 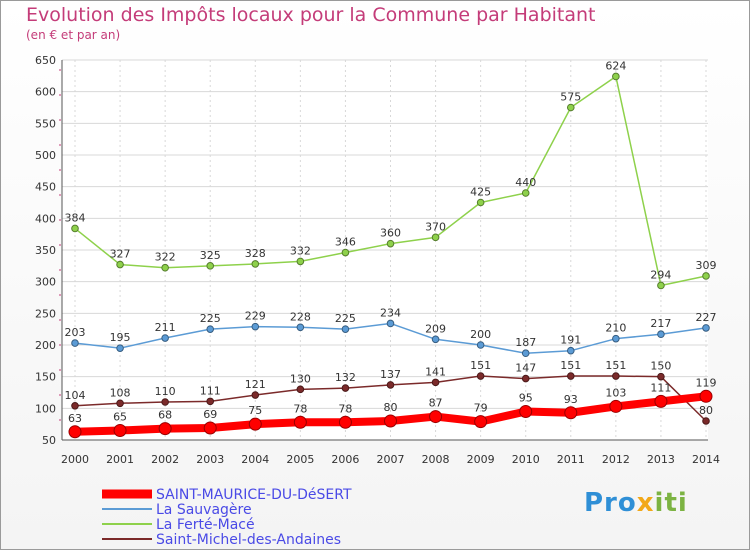 I want to click on data-label: 440, so click(x=525, y=182).